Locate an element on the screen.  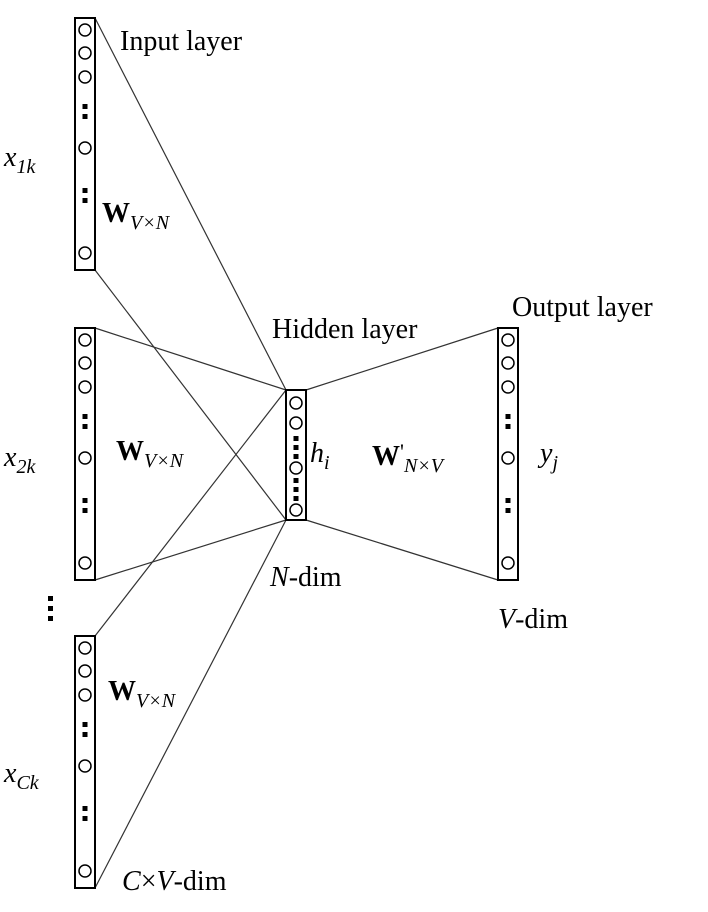
context-ellipsis is located at coordinates (50, 608).